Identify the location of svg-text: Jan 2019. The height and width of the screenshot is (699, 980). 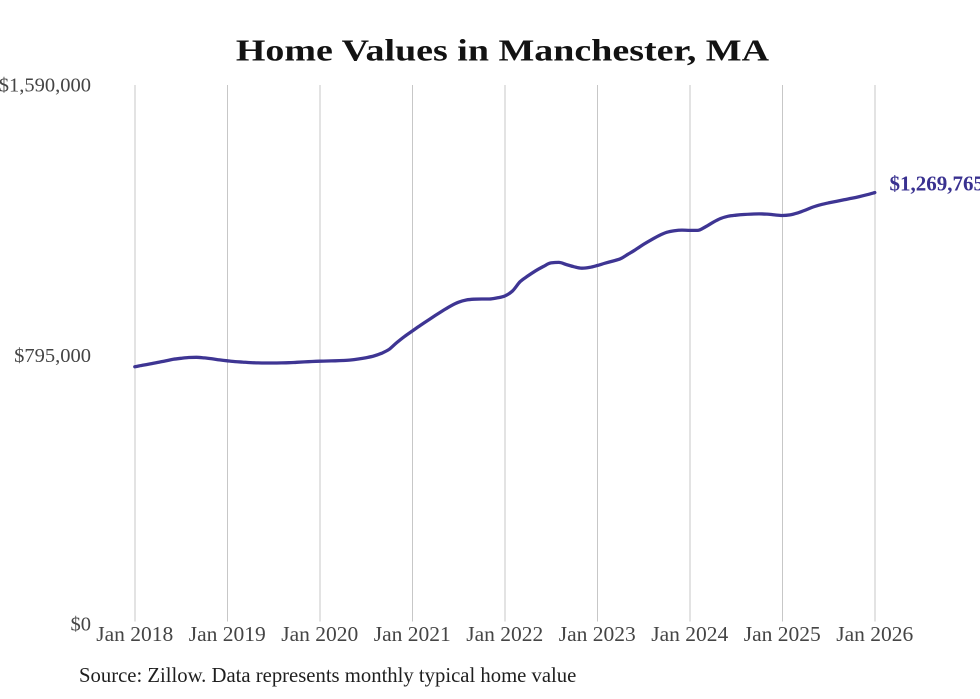
(227, 634).